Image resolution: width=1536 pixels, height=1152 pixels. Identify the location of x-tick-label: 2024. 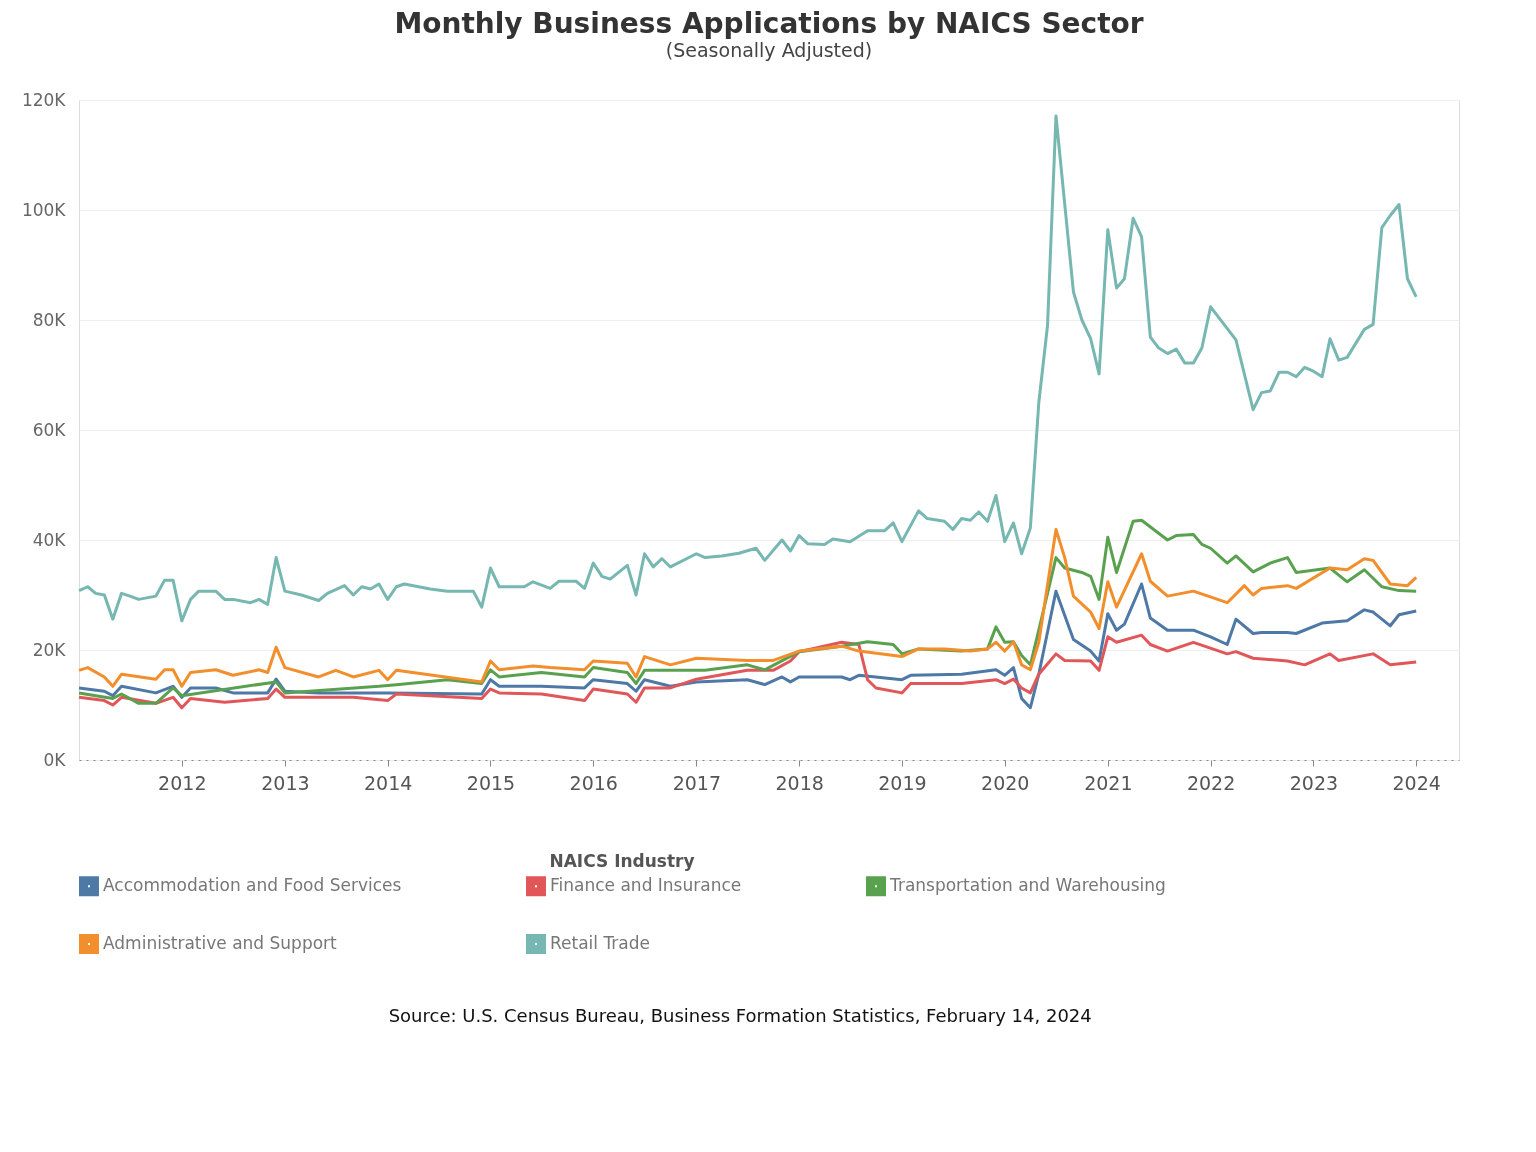
(1416, 782).